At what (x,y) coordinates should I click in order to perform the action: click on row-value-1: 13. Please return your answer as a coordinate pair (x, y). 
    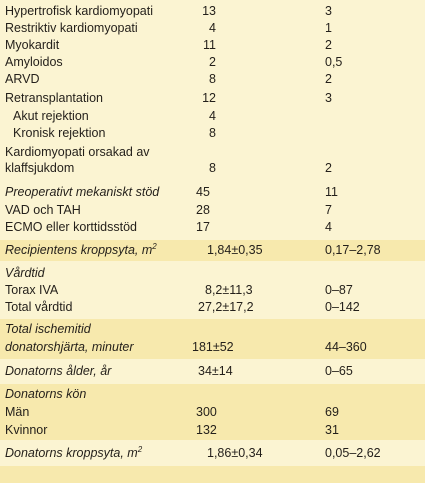
    Looking at the image, I should click on (209, 11).